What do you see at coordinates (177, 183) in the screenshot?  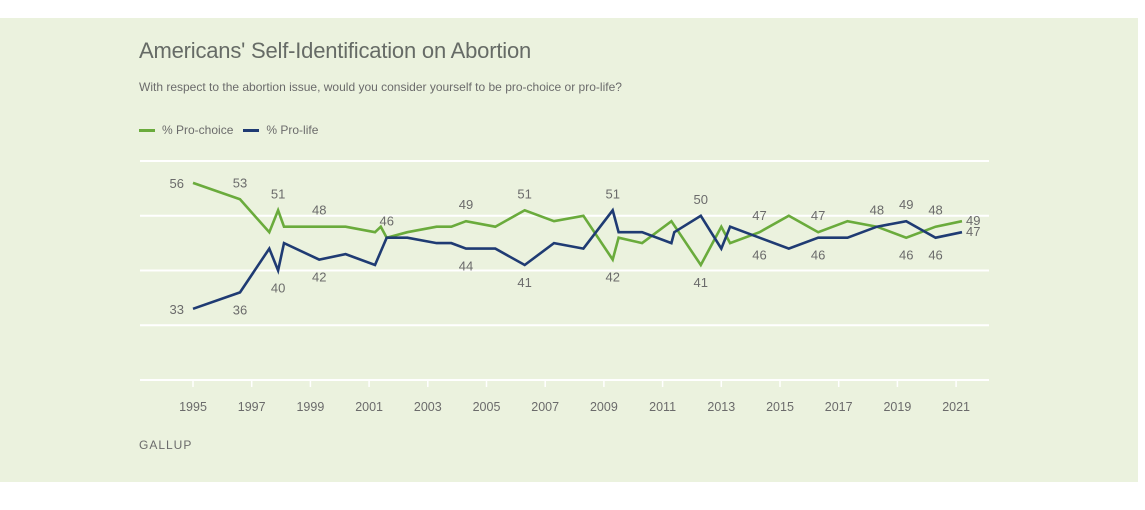 I see `data-label: 56` at bounding box center [177, 183].